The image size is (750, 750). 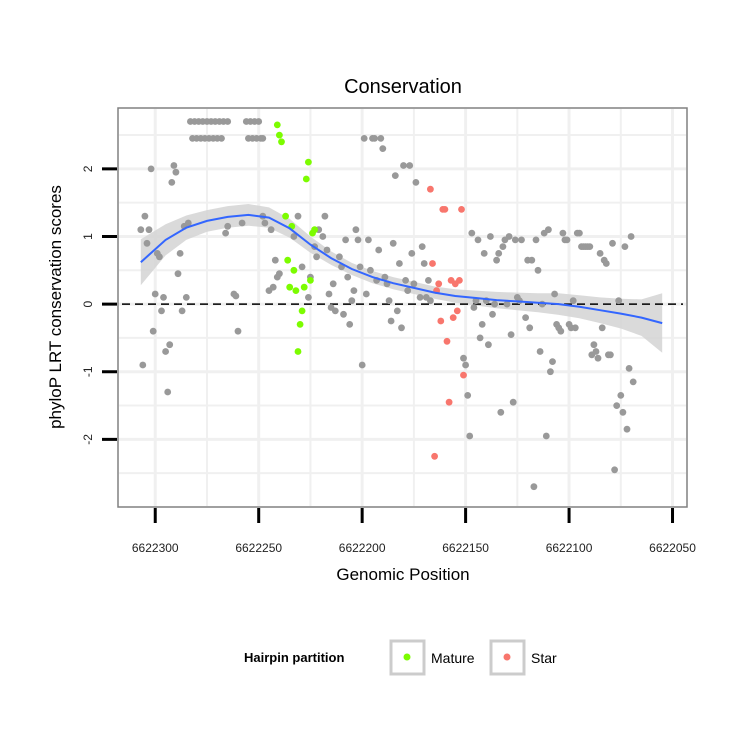 I want to click on legend-label-mature: Mature, so click(x=453, y=658).